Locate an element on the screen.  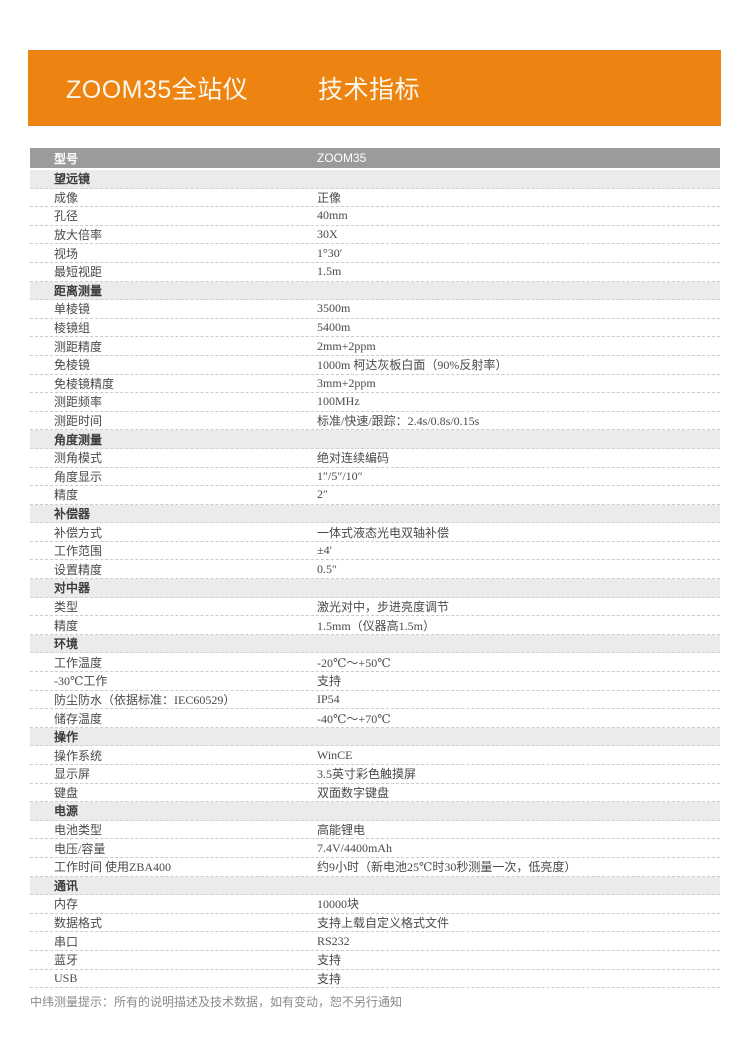
spec-label: 免棱镜 is located at coordinates (72, 365).